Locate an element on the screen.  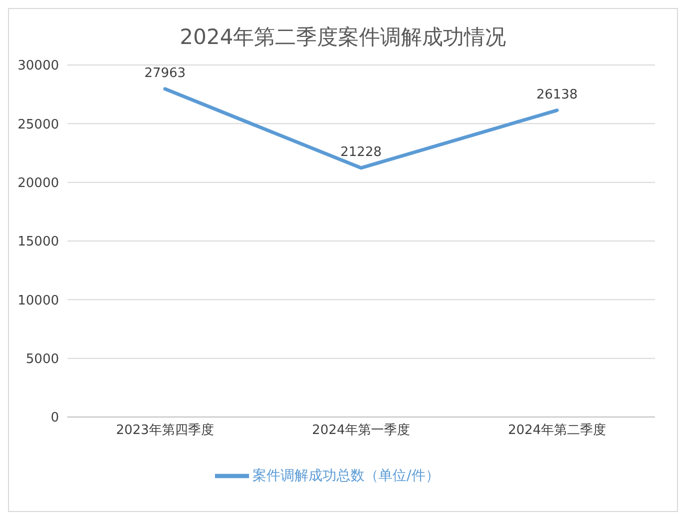
x-tick-label: 2023年第四季度 is located at coordinates (165, 430).